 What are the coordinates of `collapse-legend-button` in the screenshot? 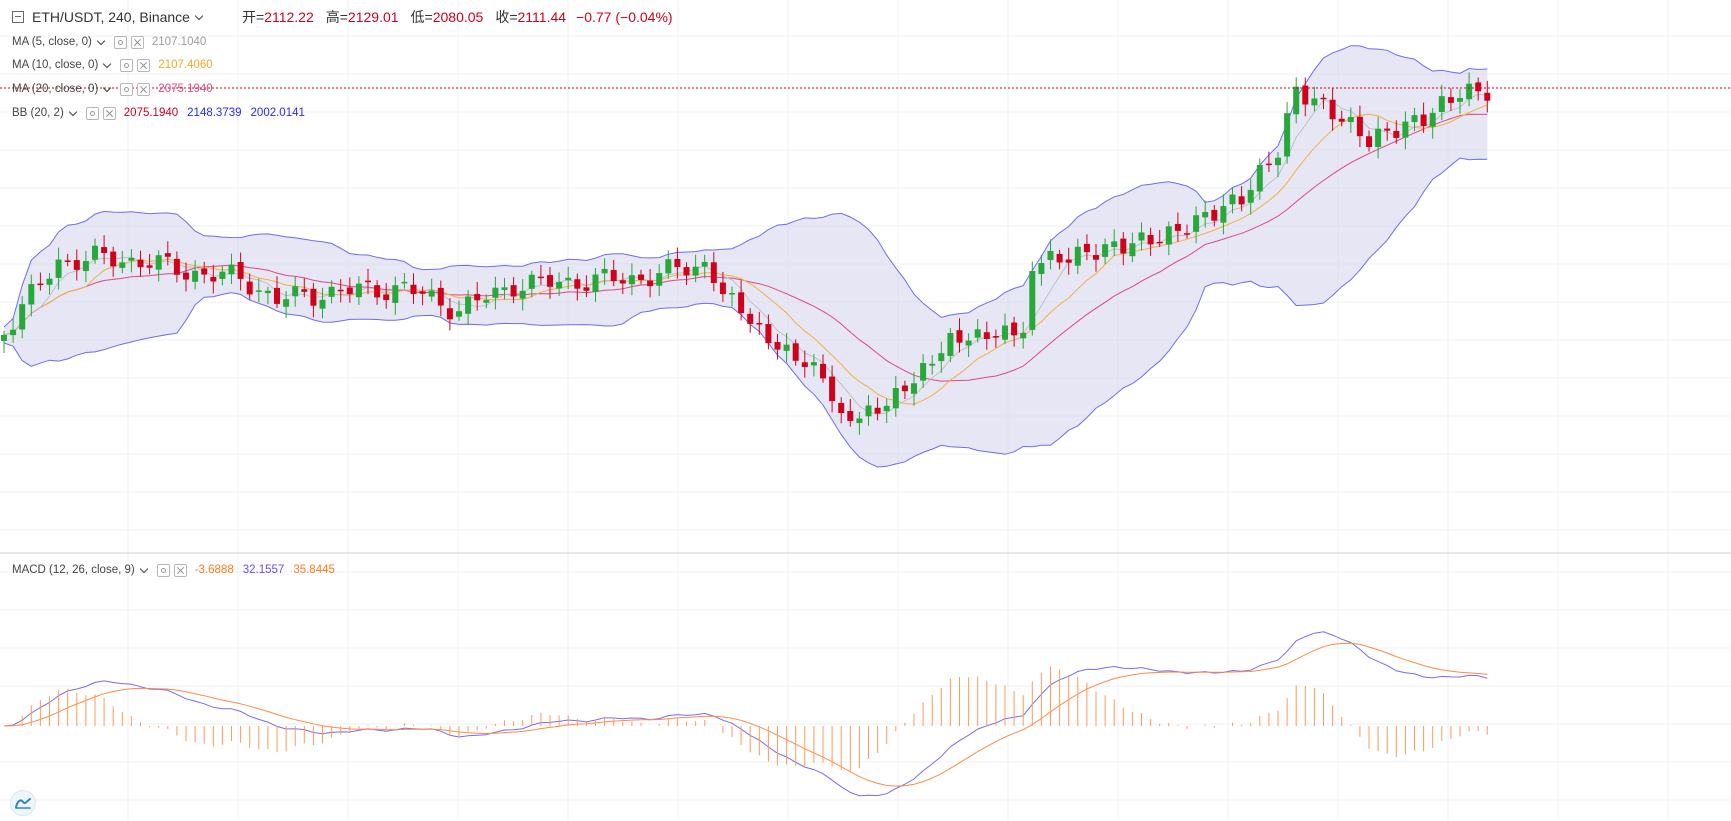 It's located at (18, 17).